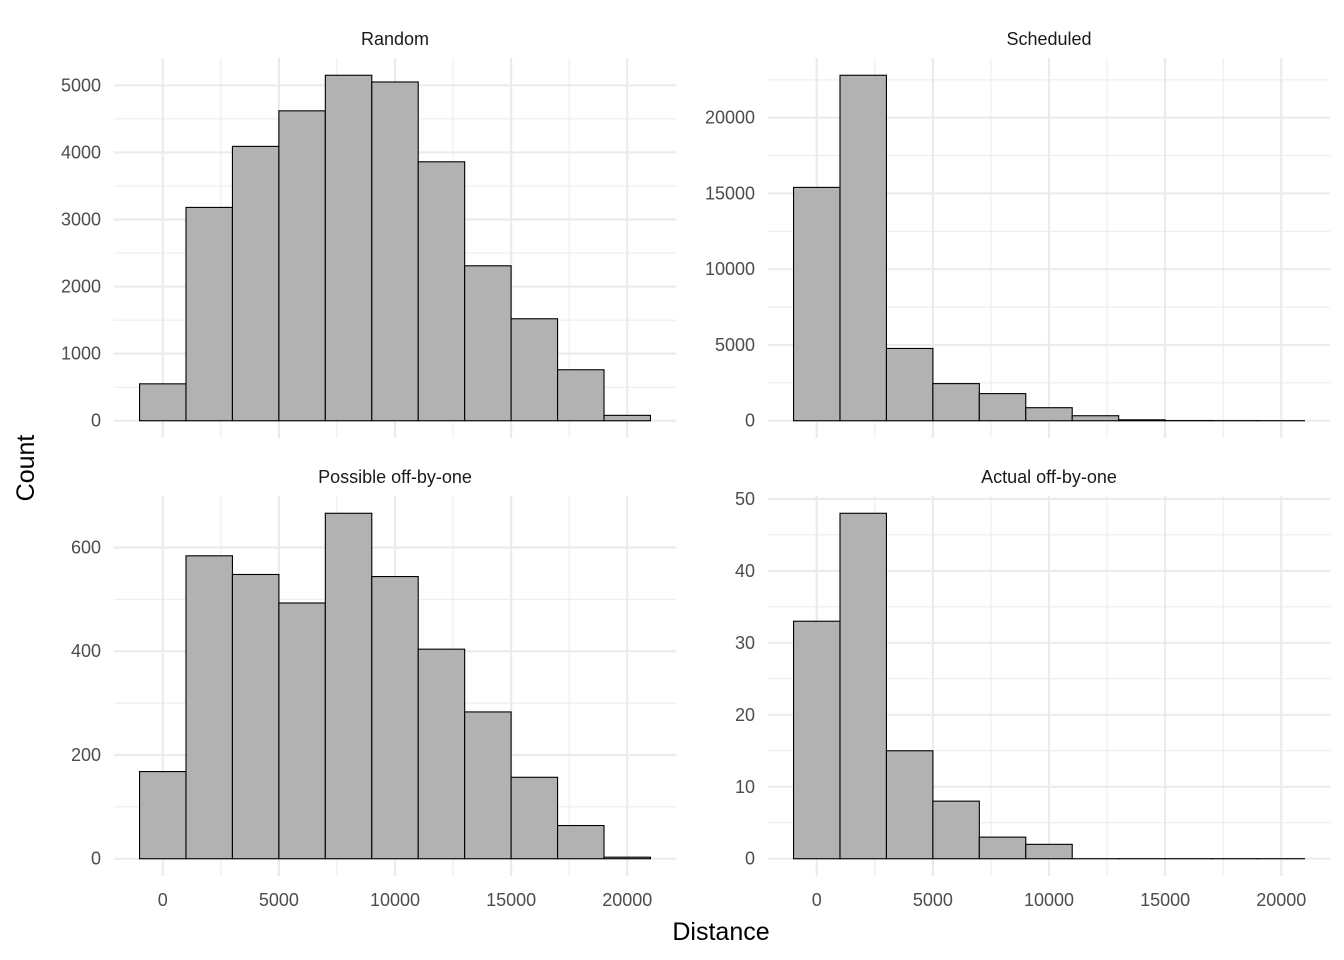 The height and width of the screenshot is (960, 1344). Describe the element at coordinates (730, 118) in the screenshot. I see `y-tick-label: 20000` at that location.